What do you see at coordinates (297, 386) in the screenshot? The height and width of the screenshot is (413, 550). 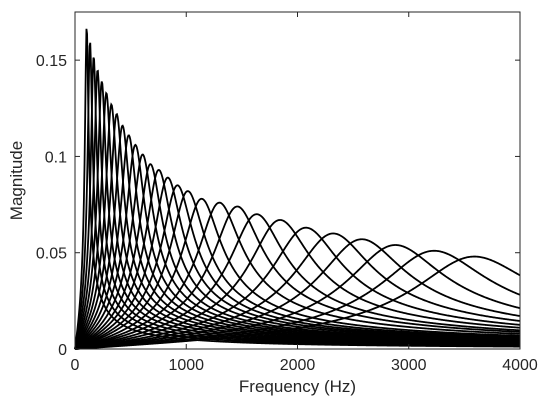 I see `x-axis-label: Frequency (Hz)` at bounding box center [297, 386].